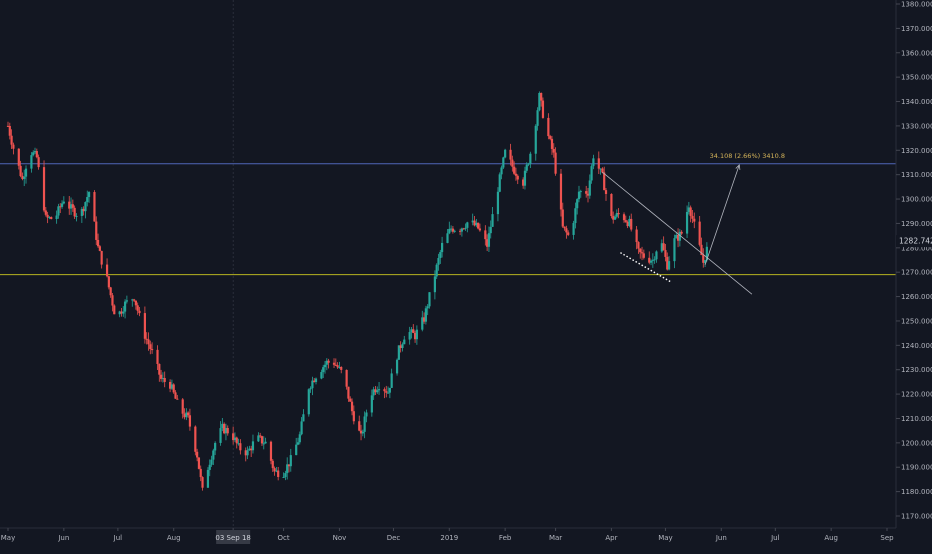 This screenshot has height=554, width=932. What do you see at coordinates (916, 53) in the screenshot?
I see `y-tick-label: 1360.000` at bounding box center [916, 53].